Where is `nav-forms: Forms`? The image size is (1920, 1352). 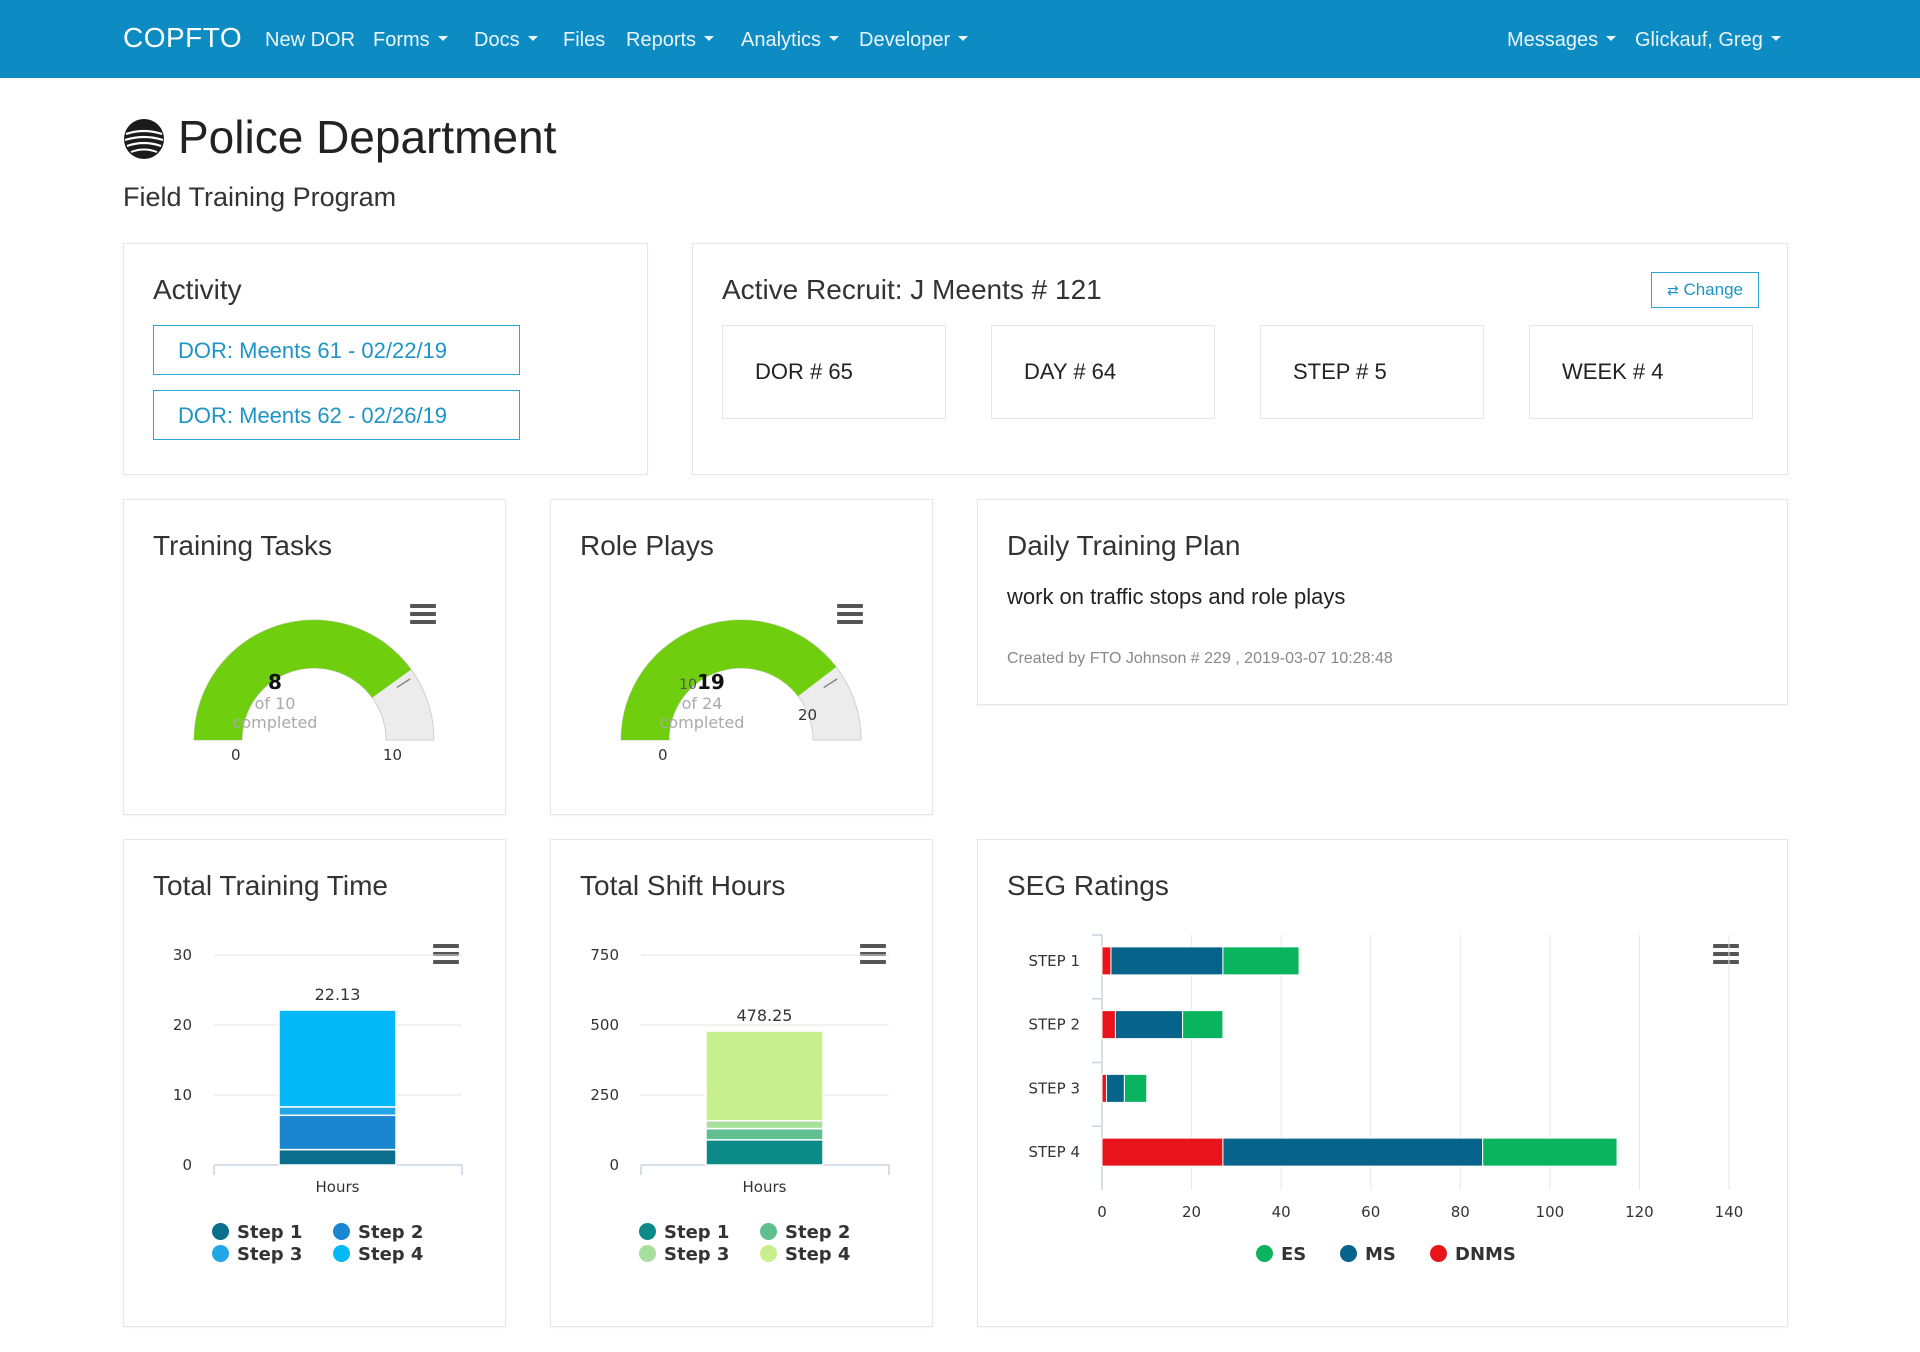 nav-forms: Forms is located at coordinates (410, 40).